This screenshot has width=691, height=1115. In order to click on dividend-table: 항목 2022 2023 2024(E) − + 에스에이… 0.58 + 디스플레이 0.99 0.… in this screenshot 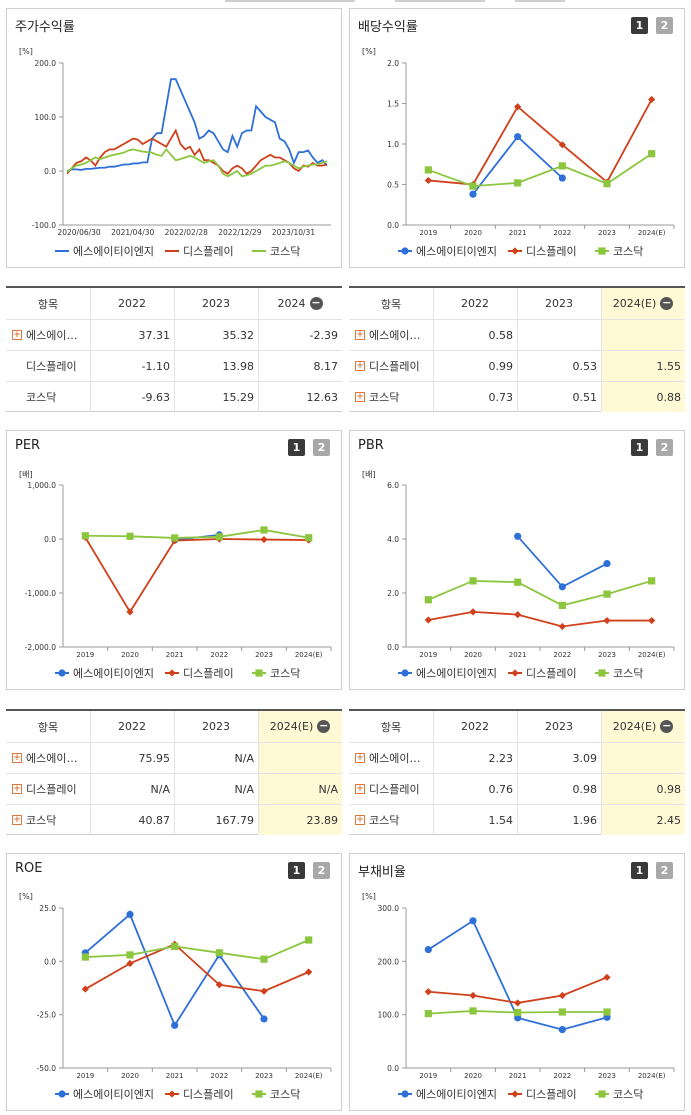, I will do `click(517, 349)`.